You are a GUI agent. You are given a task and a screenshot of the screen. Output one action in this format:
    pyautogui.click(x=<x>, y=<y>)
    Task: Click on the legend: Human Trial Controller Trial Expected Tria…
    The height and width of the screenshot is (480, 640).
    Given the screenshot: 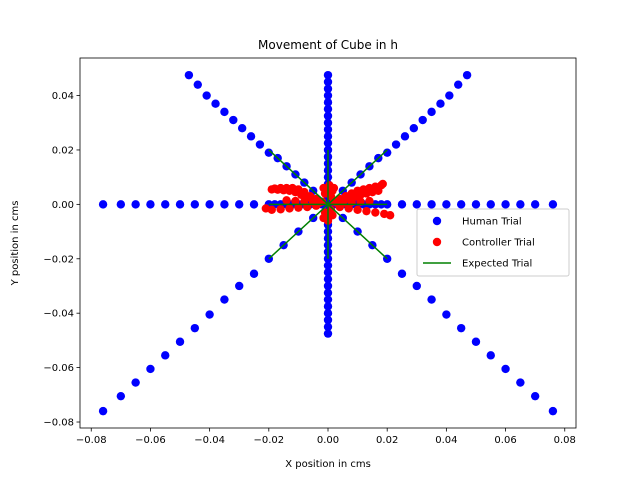 What is the action you would take?
    pyautogui.click(x=493, y=242)
    